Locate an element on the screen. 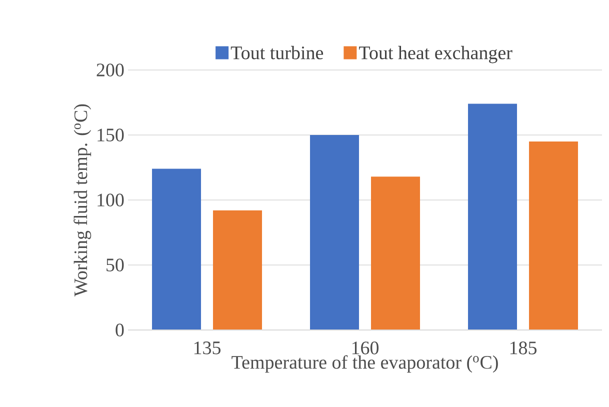  y-tick-label: 100 is located at coordinates (111, 200).